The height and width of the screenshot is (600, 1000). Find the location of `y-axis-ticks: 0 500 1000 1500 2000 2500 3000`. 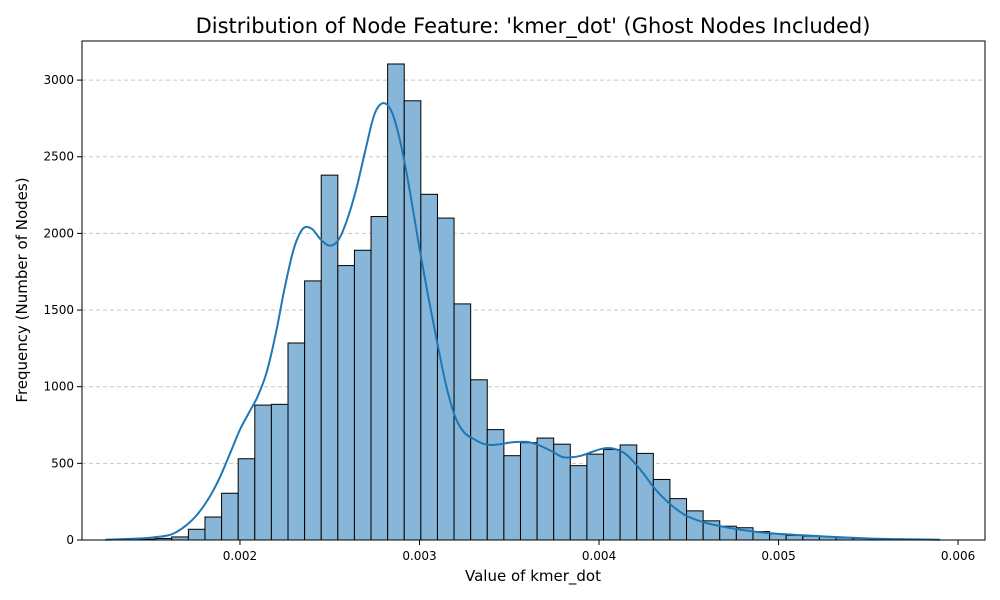

y-axis-ticks: 0 500 1000 1500 2000 2500 3000 is located at coordinates (62, 310).